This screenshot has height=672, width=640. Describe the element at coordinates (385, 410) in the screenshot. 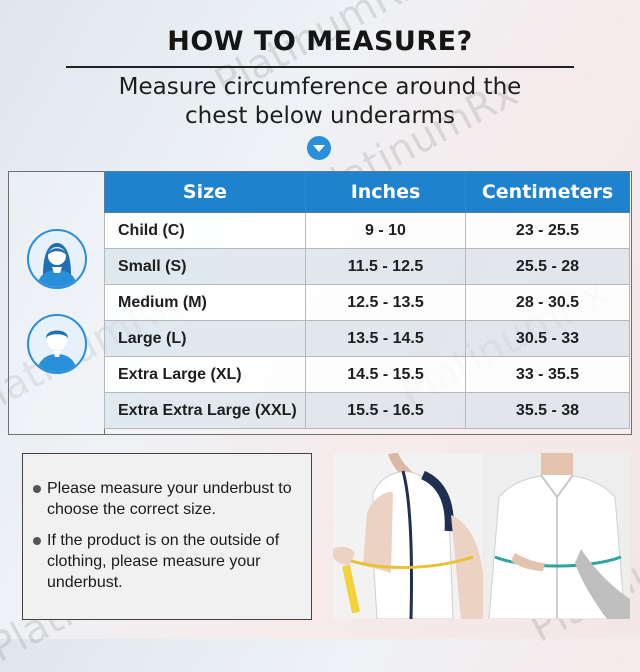

I see `inches-cell: 15.5 - 16.5` at that location.